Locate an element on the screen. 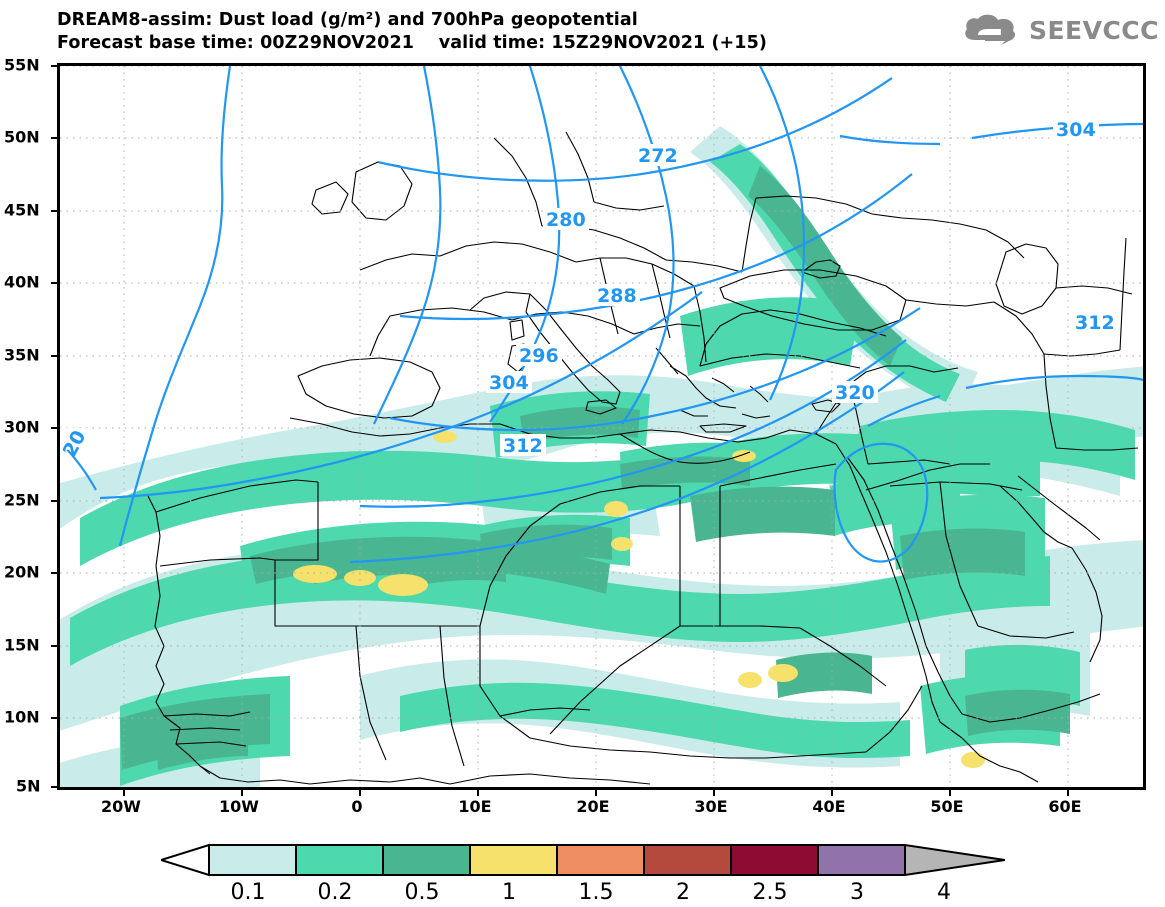  y-axis-tick-label: 5N is located at coordinates (28, 786).